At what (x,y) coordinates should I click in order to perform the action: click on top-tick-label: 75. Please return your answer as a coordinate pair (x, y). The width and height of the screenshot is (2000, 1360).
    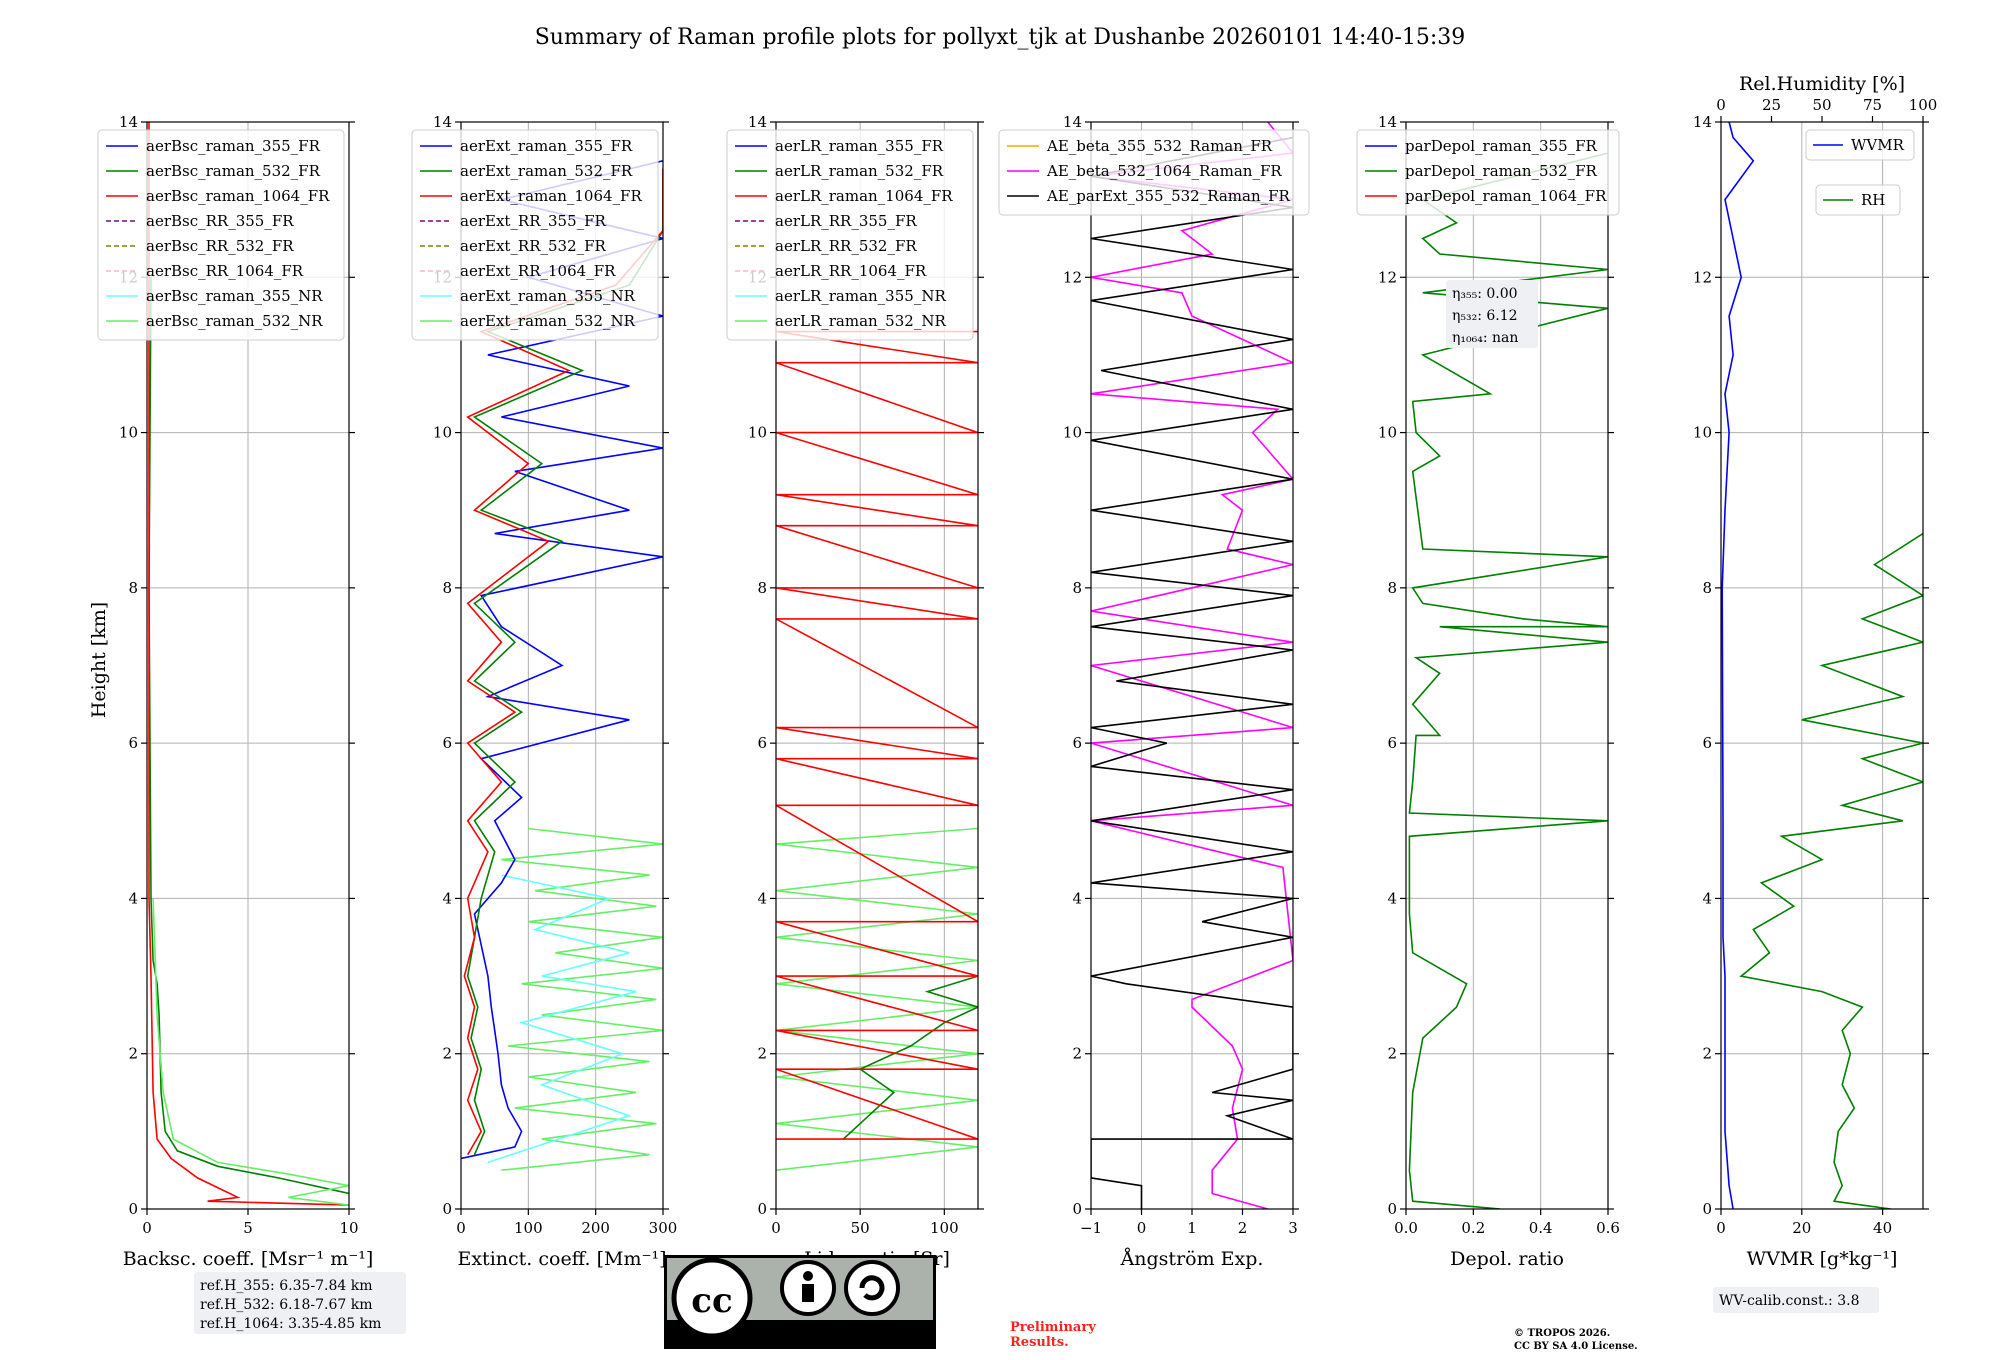
    Looking at the image, I should click on (1872, 105).